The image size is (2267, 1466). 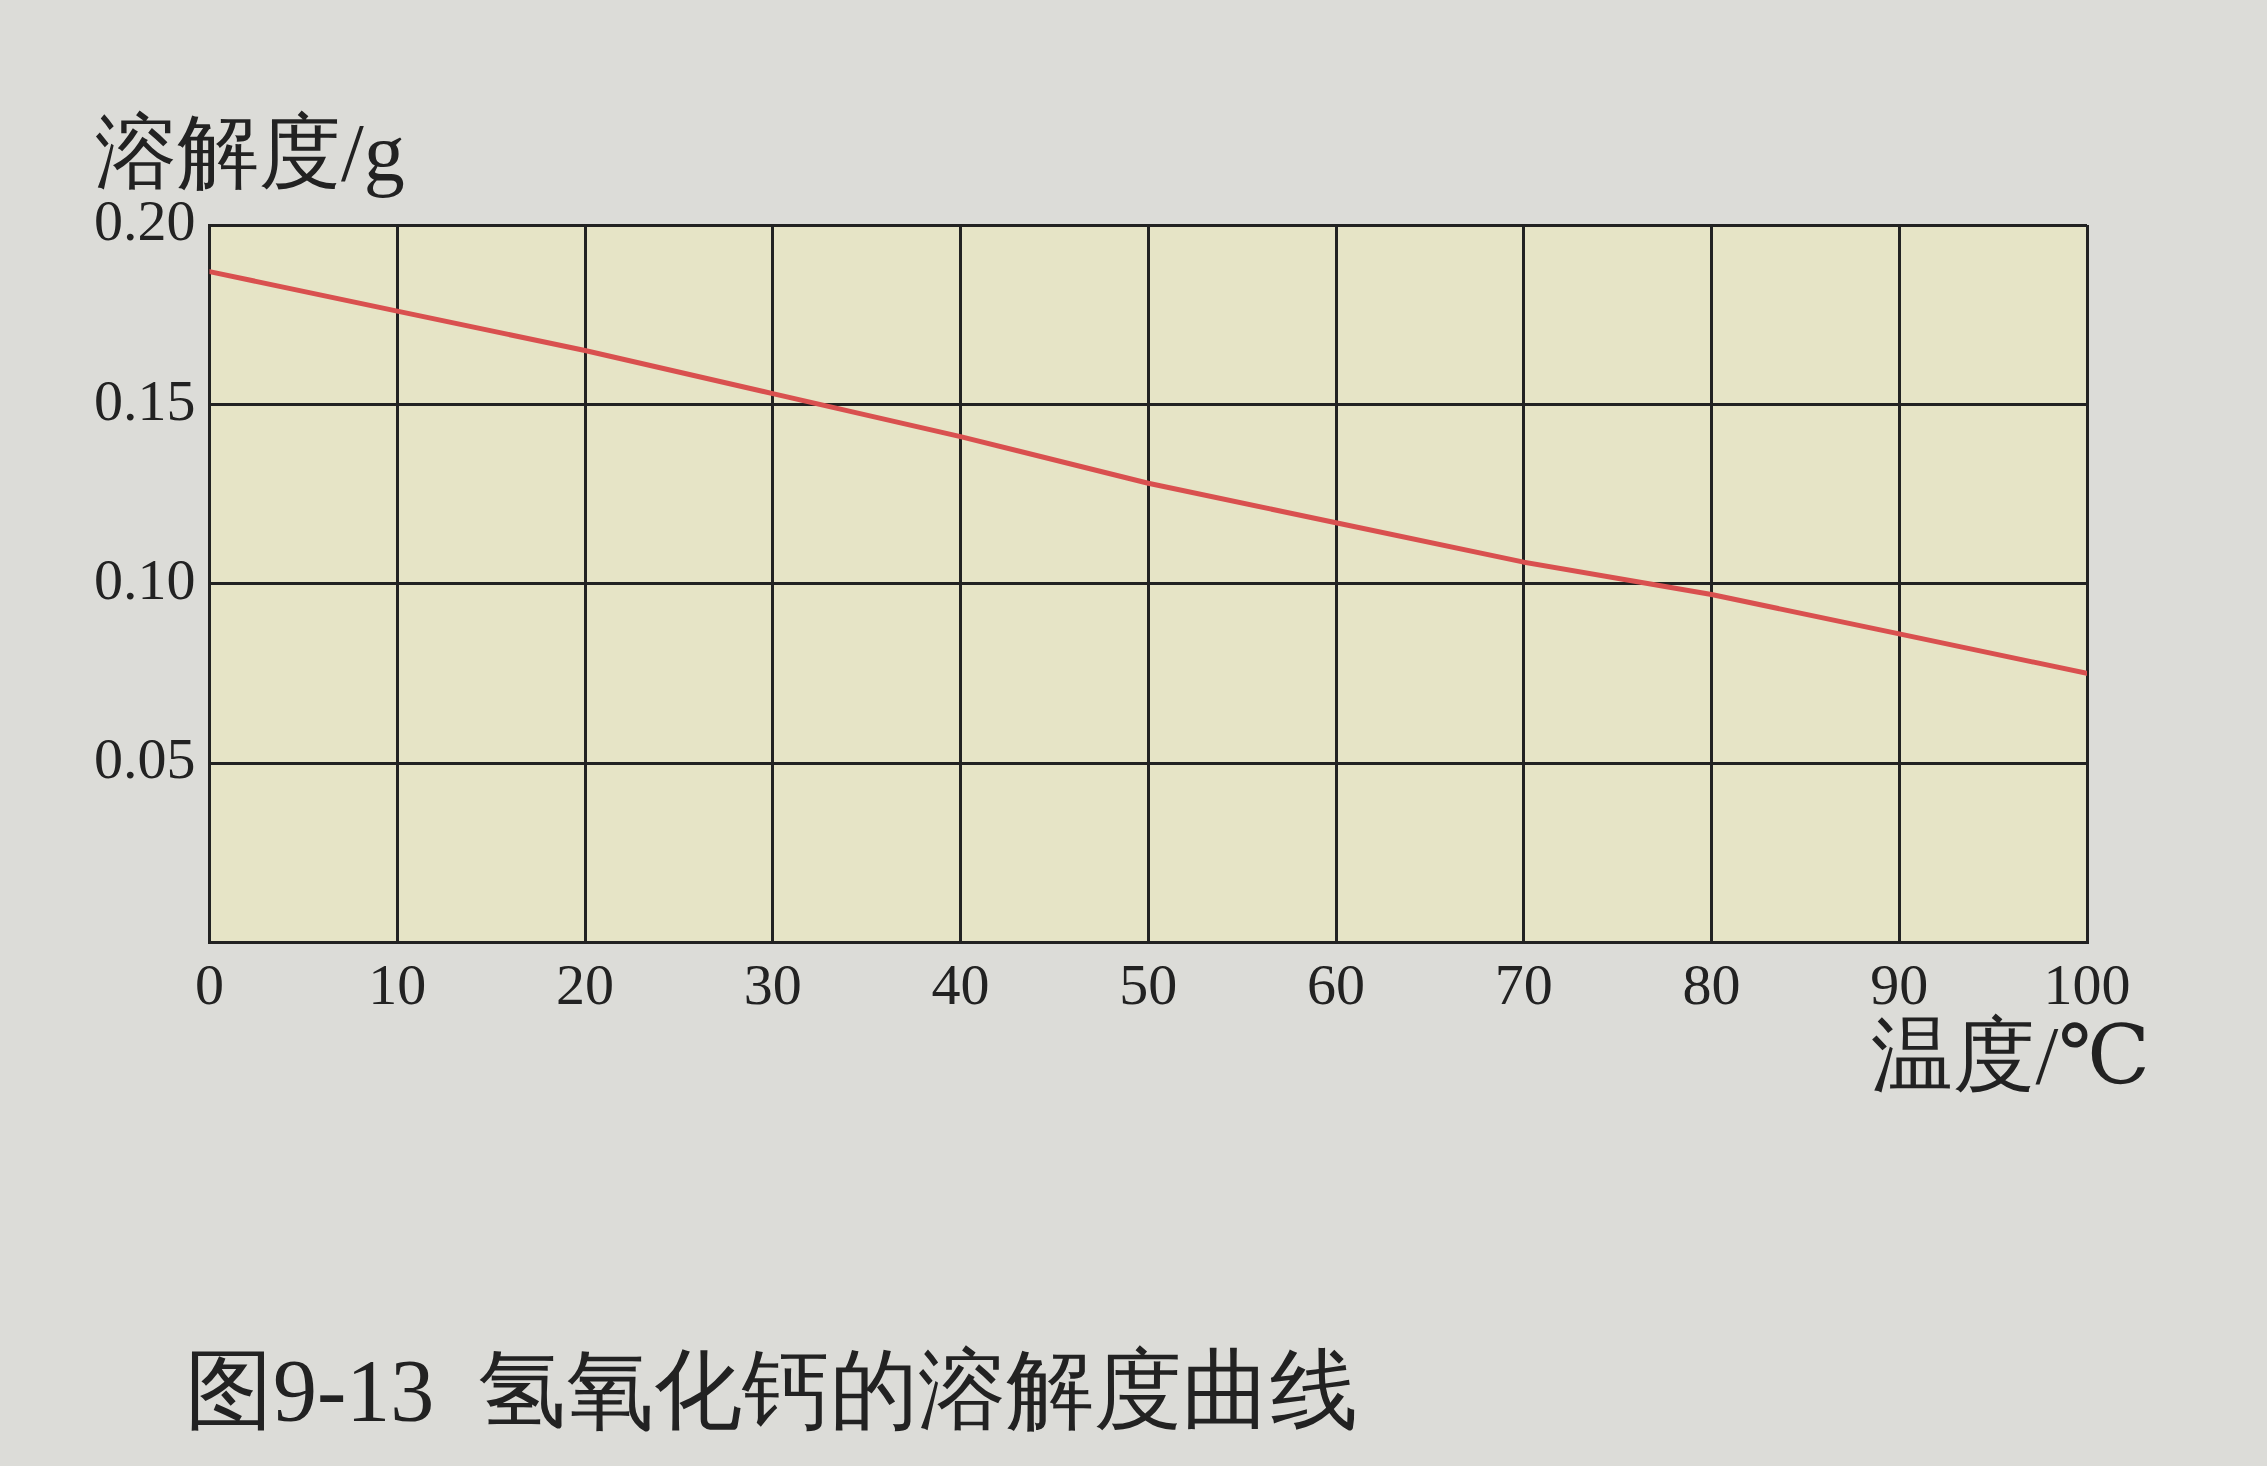 What do you see at coordinates (209, 985) in the screenshot?
I see `x-tick-label: 0` at bounding box center [209, 985].